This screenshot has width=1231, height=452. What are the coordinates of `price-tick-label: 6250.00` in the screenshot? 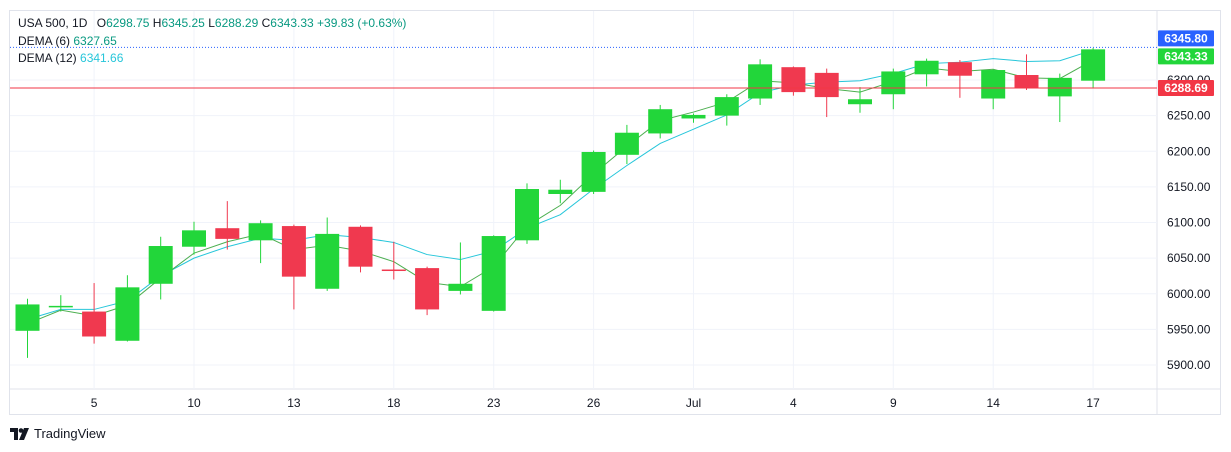 It's located at (1189, 116).